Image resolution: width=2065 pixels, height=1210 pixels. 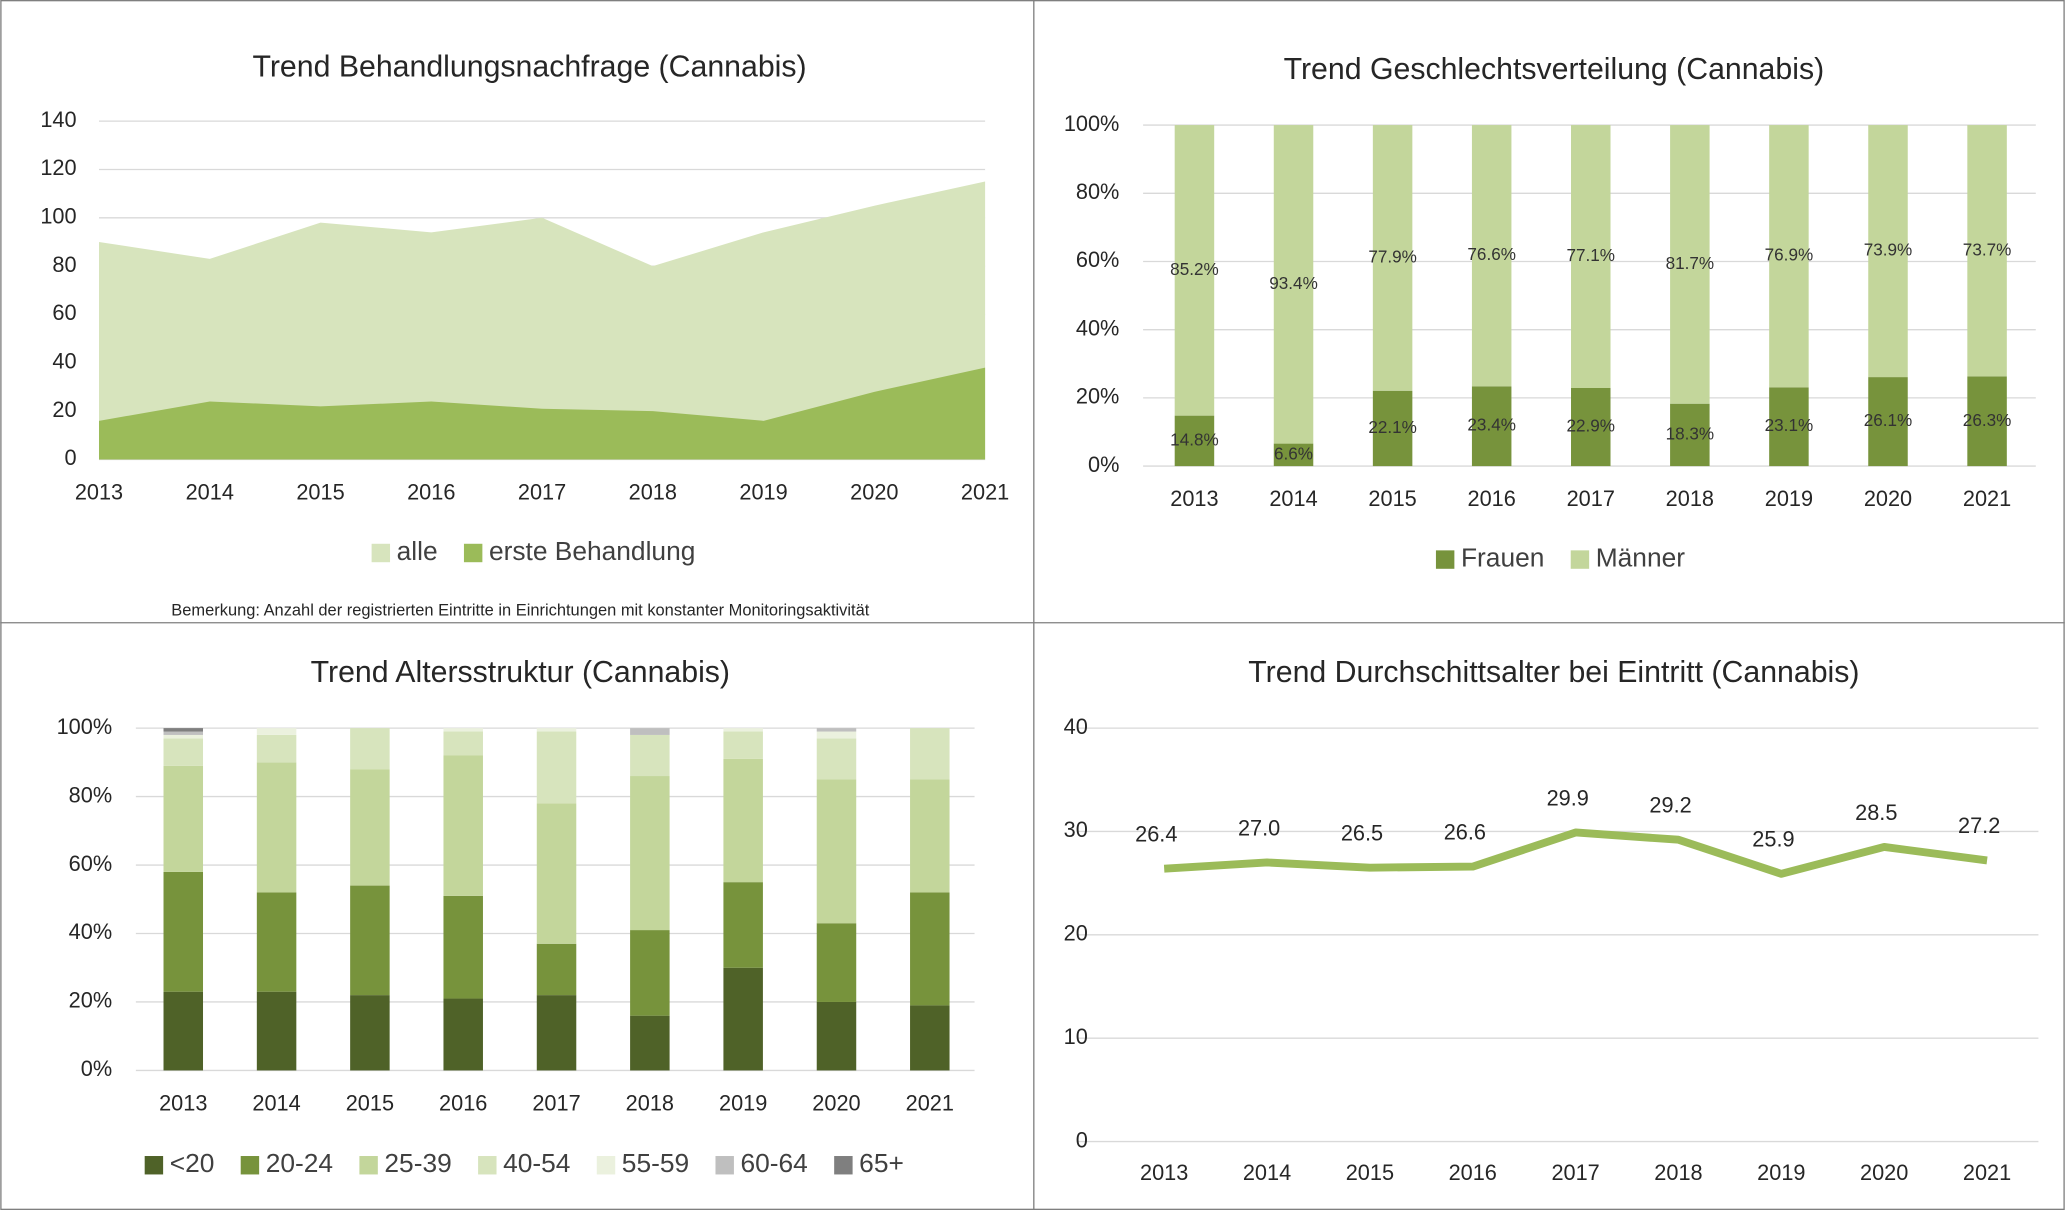 I want to click on y-tick-label: 60, so click(x=64, y=312).